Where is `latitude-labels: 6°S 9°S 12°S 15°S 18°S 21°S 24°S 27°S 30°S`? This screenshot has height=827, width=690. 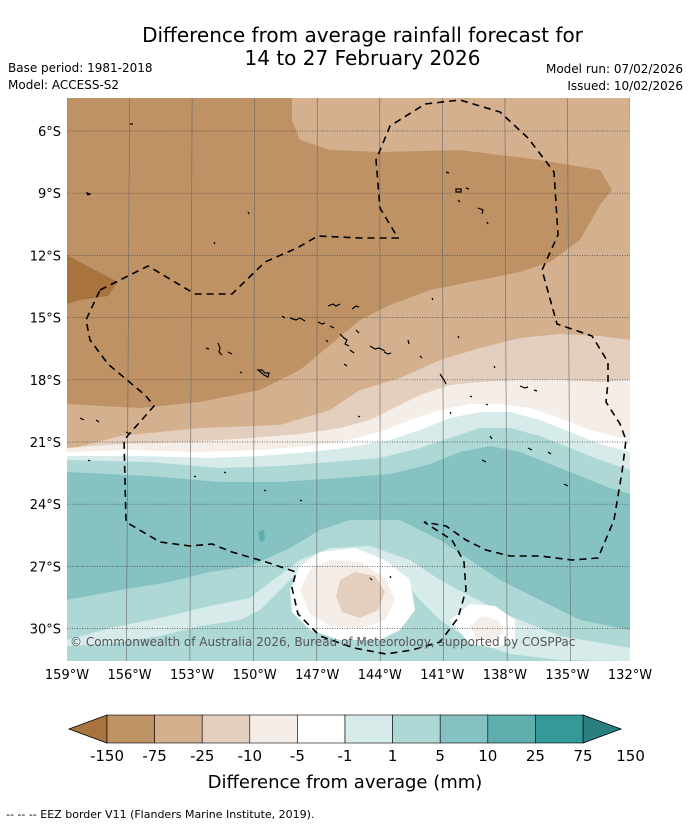 latitude-labels: 6°S 9°S 12°S 15°S 18°S 21°S 24°S 27°S 30°S is located at coordinates (45, 381).